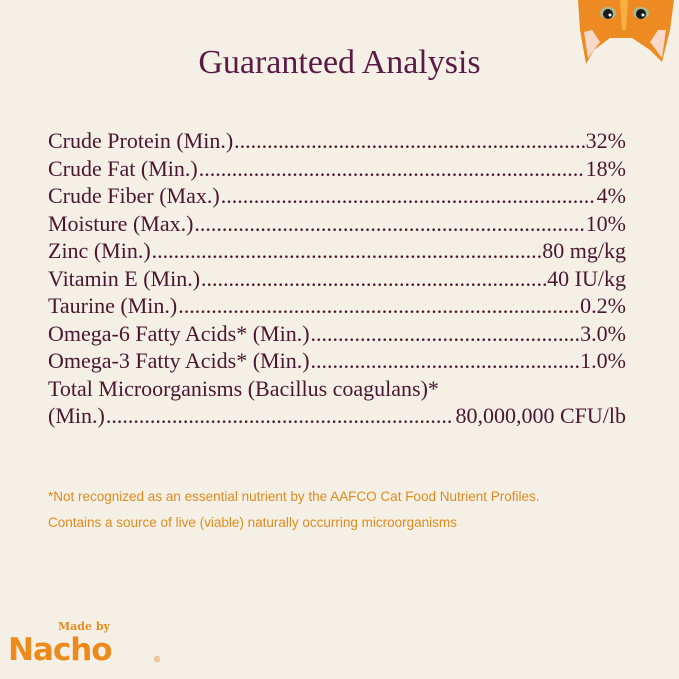  I want to click on row-value: 80 mg/kg, so click(584, 250).